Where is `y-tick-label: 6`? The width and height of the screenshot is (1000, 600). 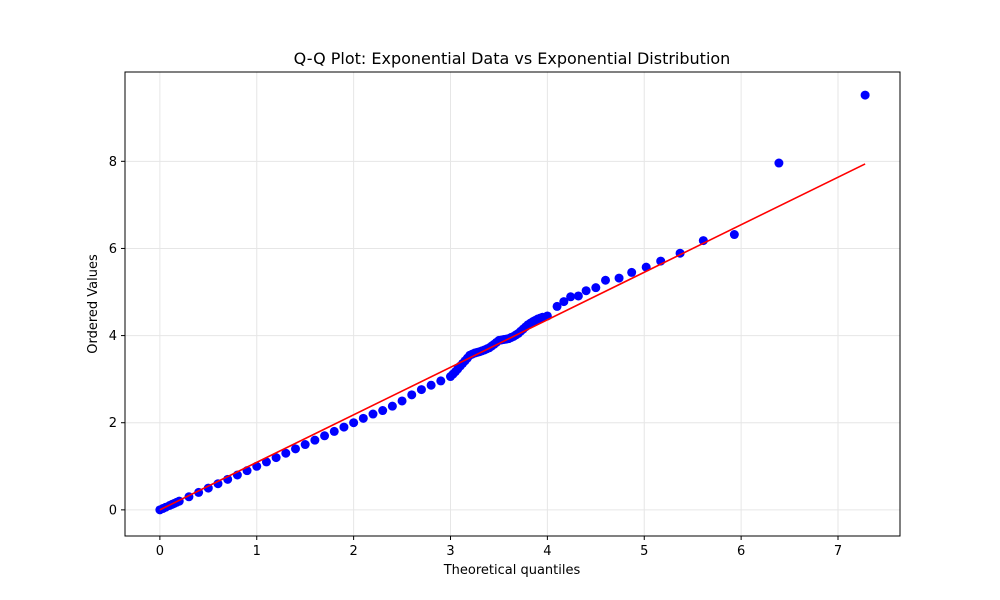 y-tick-label: 6 is located at coordinates (113, 249).